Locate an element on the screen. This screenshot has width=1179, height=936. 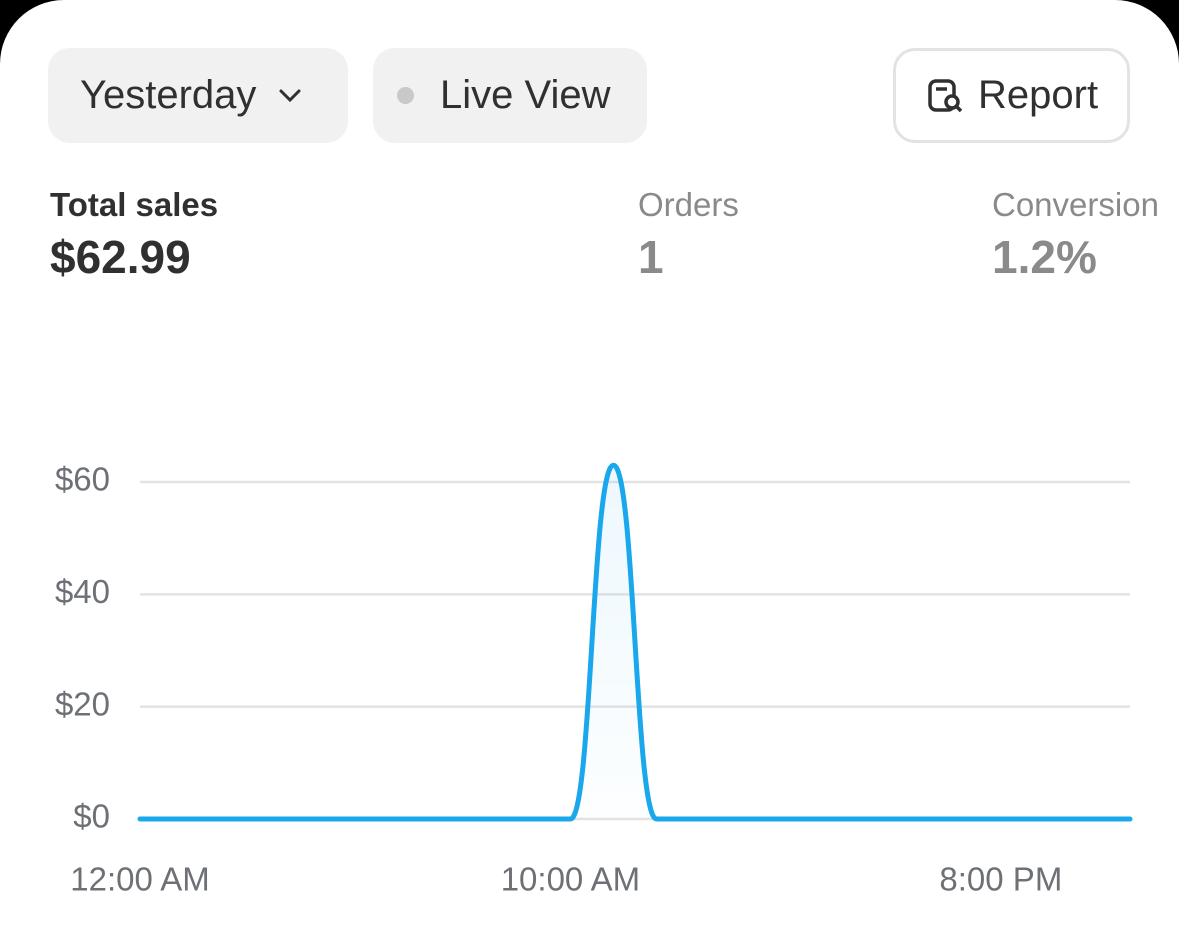
y-tick-label: $60 is located at coordinates (82, 479).